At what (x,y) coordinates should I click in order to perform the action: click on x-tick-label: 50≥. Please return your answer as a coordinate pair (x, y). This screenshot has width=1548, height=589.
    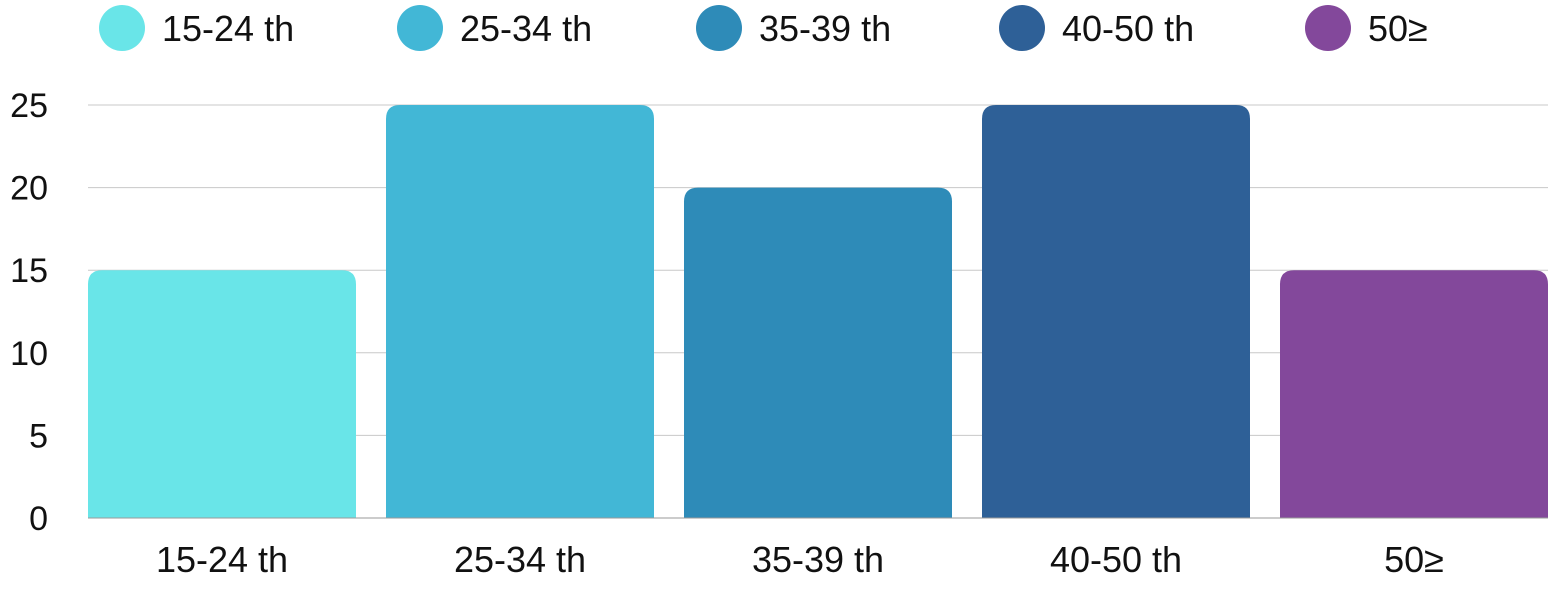
    Looking at the image, I should click on (1414, 559).